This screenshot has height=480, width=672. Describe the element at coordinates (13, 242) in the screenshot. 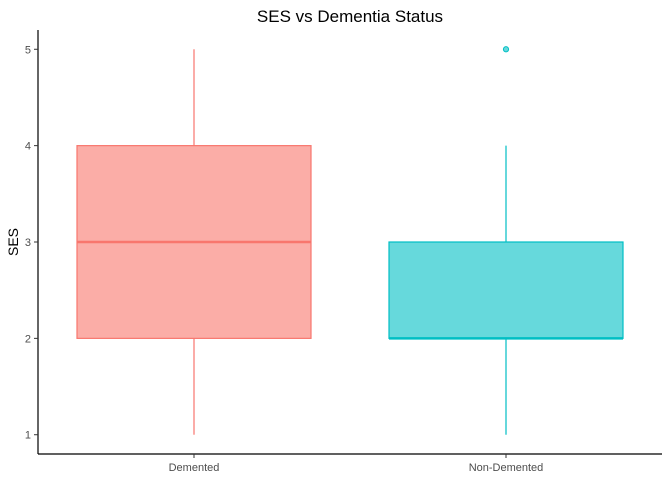

I see `y-axis-title: SES` at that location.